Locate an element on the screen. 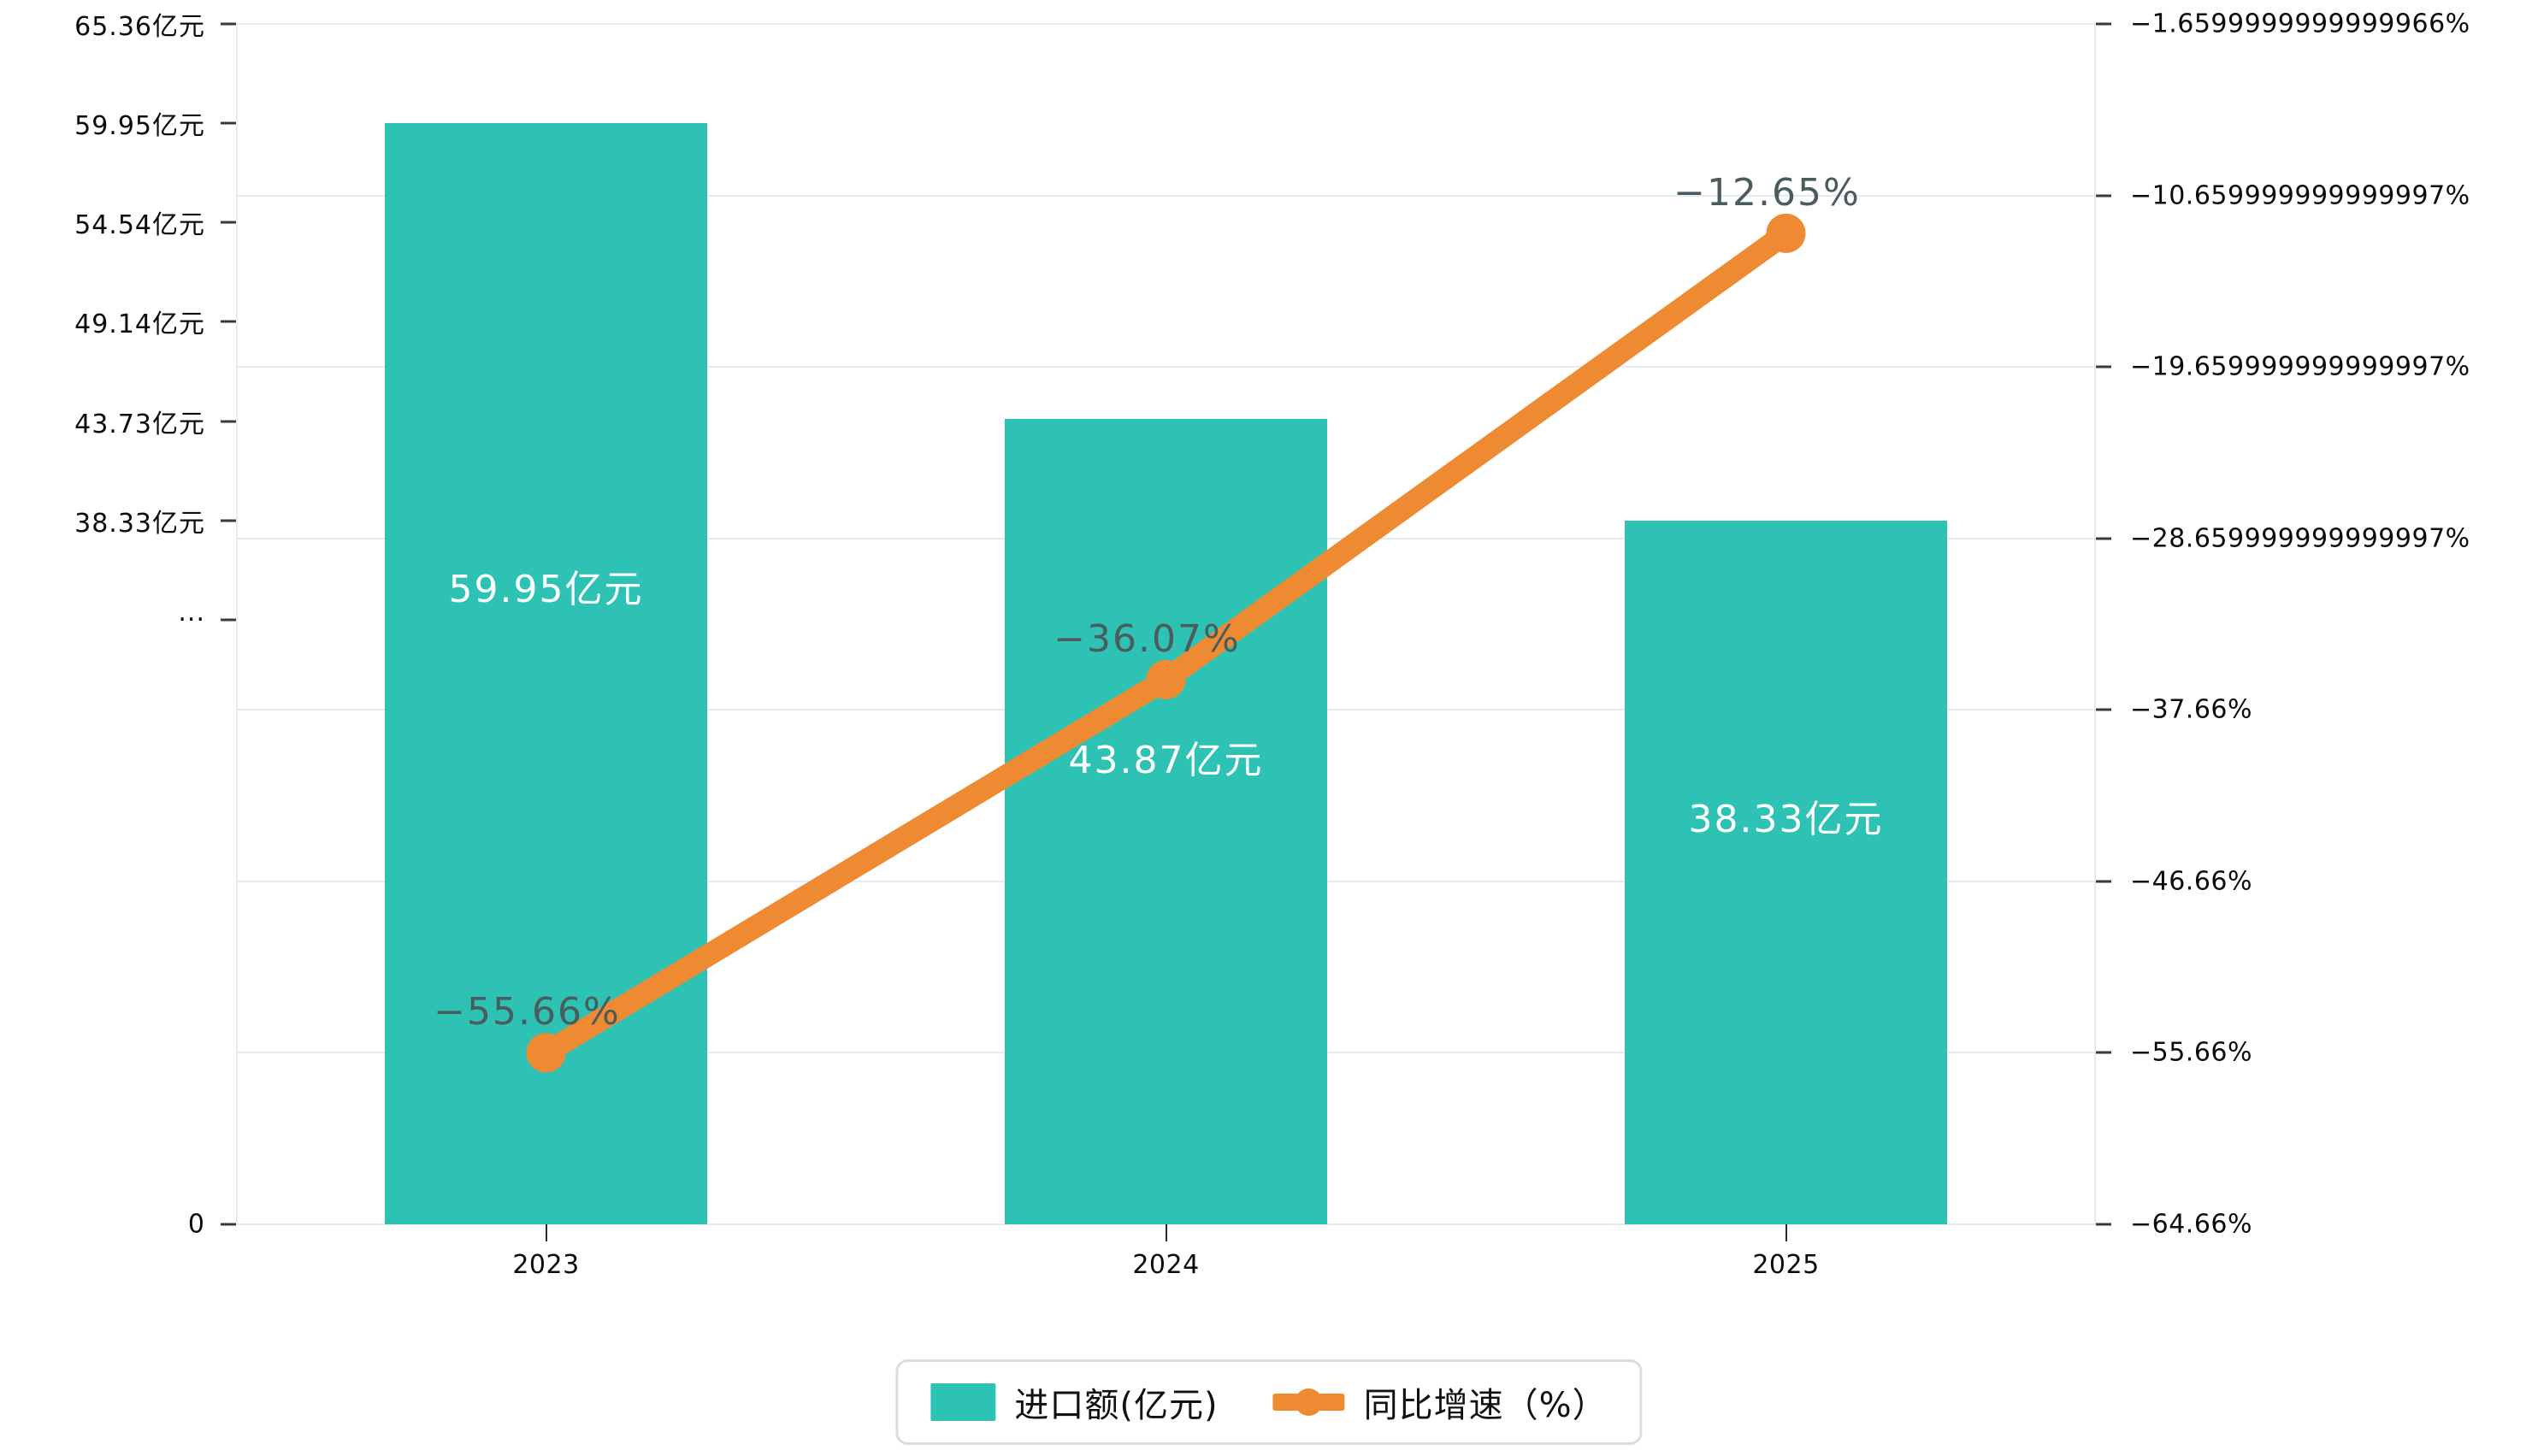  line-swatch-dot is located at coordinates (1309, 1402).